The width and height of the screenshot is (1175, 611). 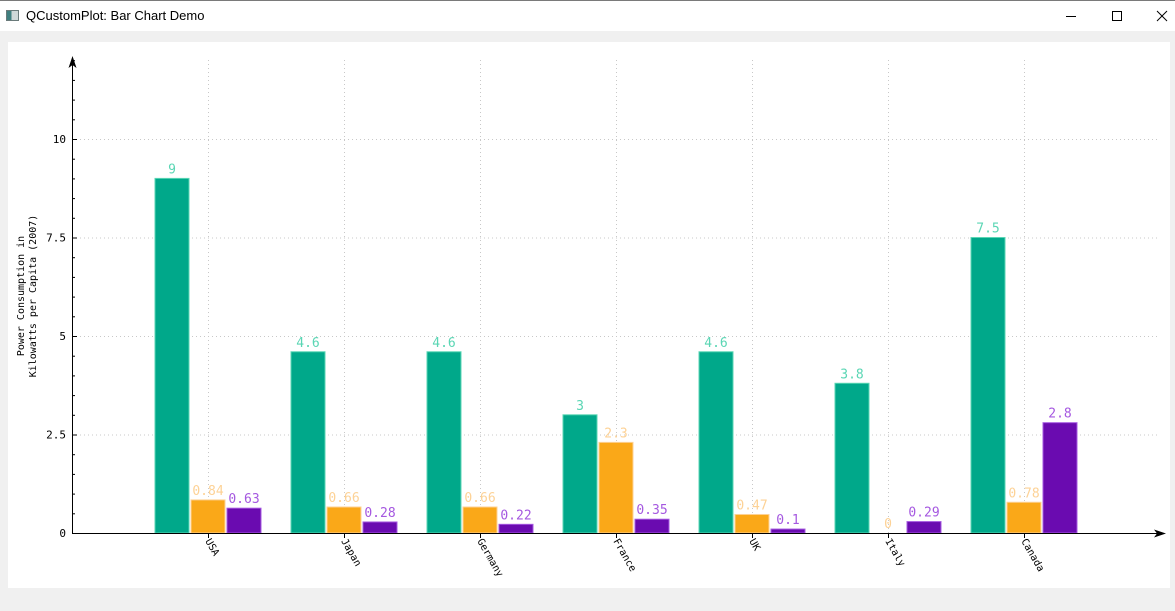 I want to click on close-icon, so click(x=1162, y=16).